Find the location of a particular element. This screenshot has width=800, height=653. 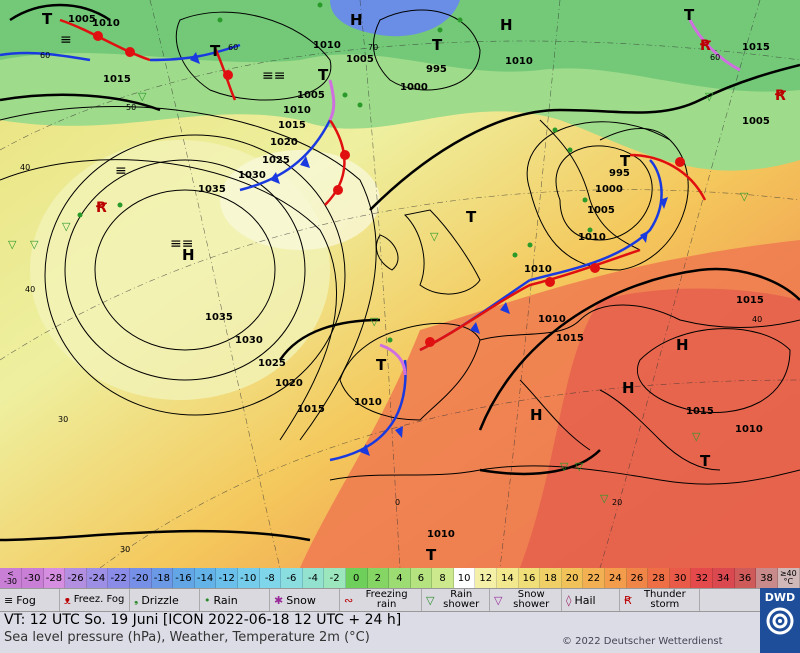

scale-cell: 22 is located at coordinates (594, 578).